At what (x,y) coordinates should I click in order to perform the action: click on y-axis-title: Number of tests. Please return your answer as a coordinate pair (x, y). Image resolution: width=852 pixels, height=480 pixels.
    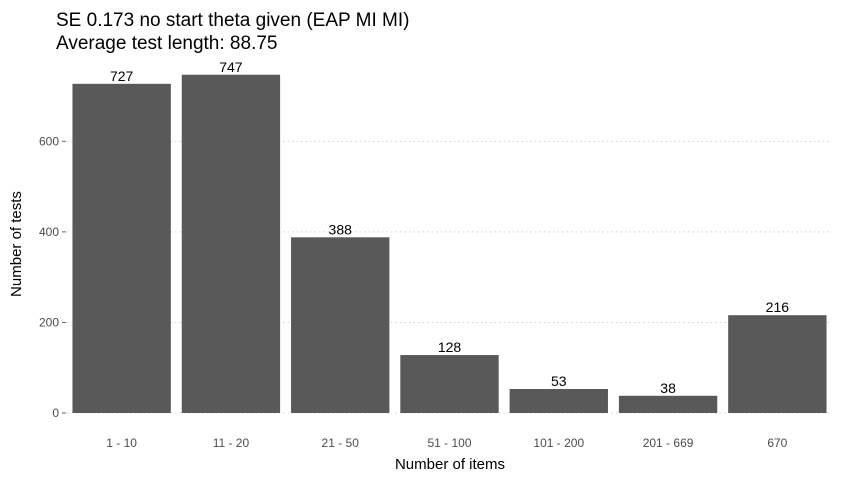
    Looking at the image, I should click on (16, 244).